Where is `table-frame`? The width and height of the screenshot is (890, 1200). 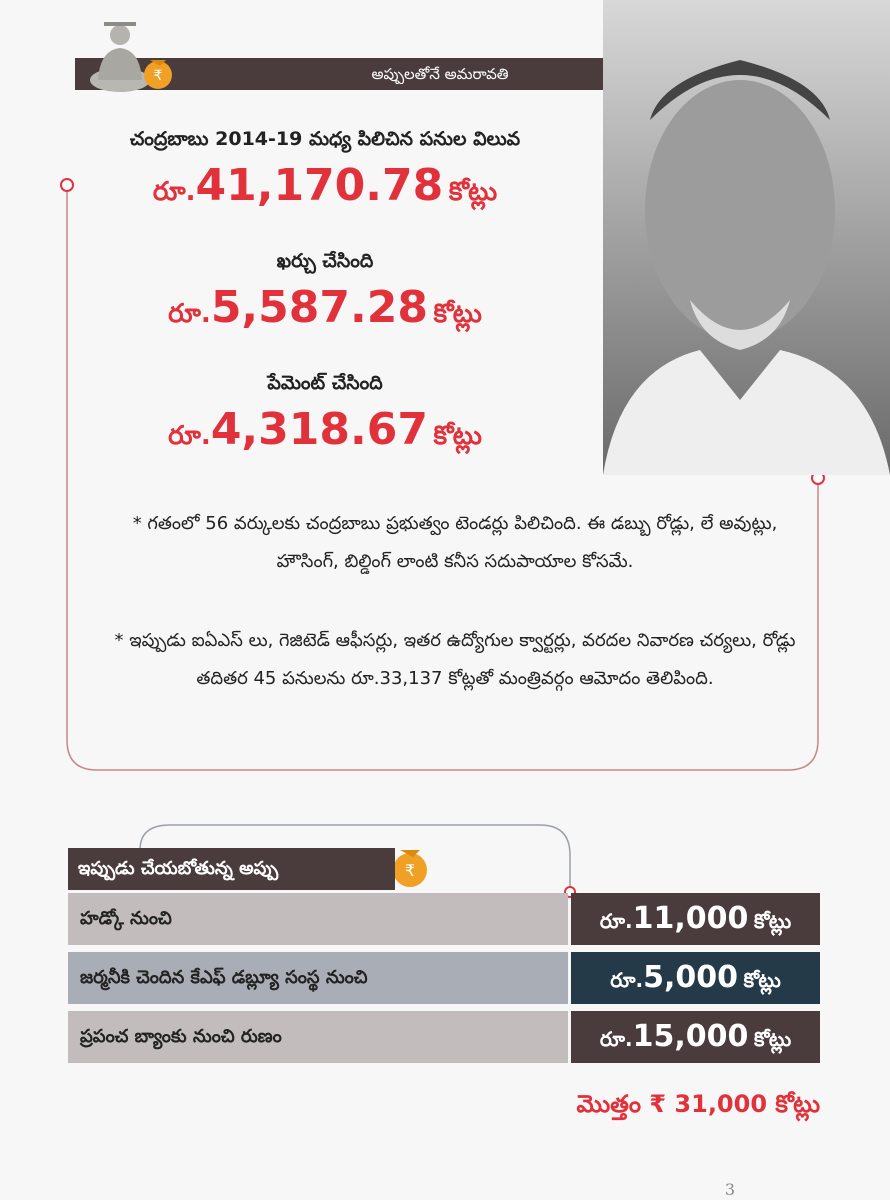
table-frame is located at coordinates (355, 857).